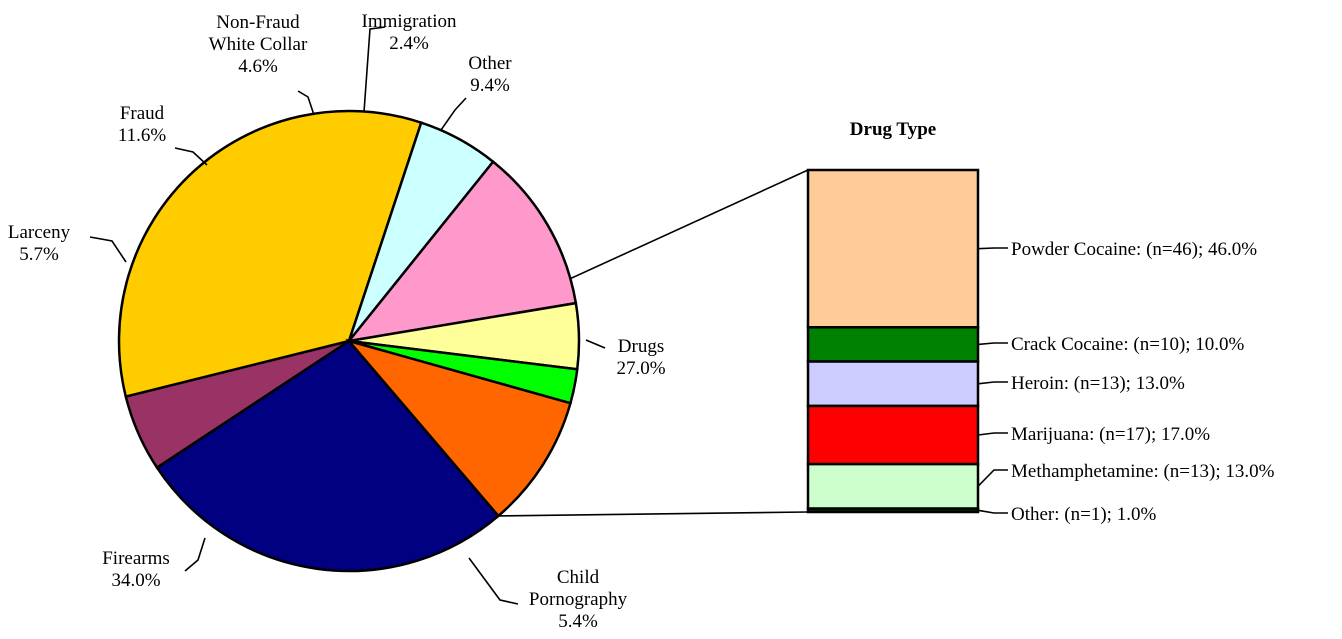 The height and width of the screenshot is (639, 1342). What do you see at coordinates (142, 124) in the screenshot?
I see `pie-label-fraud: Fraud 11.6%` at bounding box center [142, 124].